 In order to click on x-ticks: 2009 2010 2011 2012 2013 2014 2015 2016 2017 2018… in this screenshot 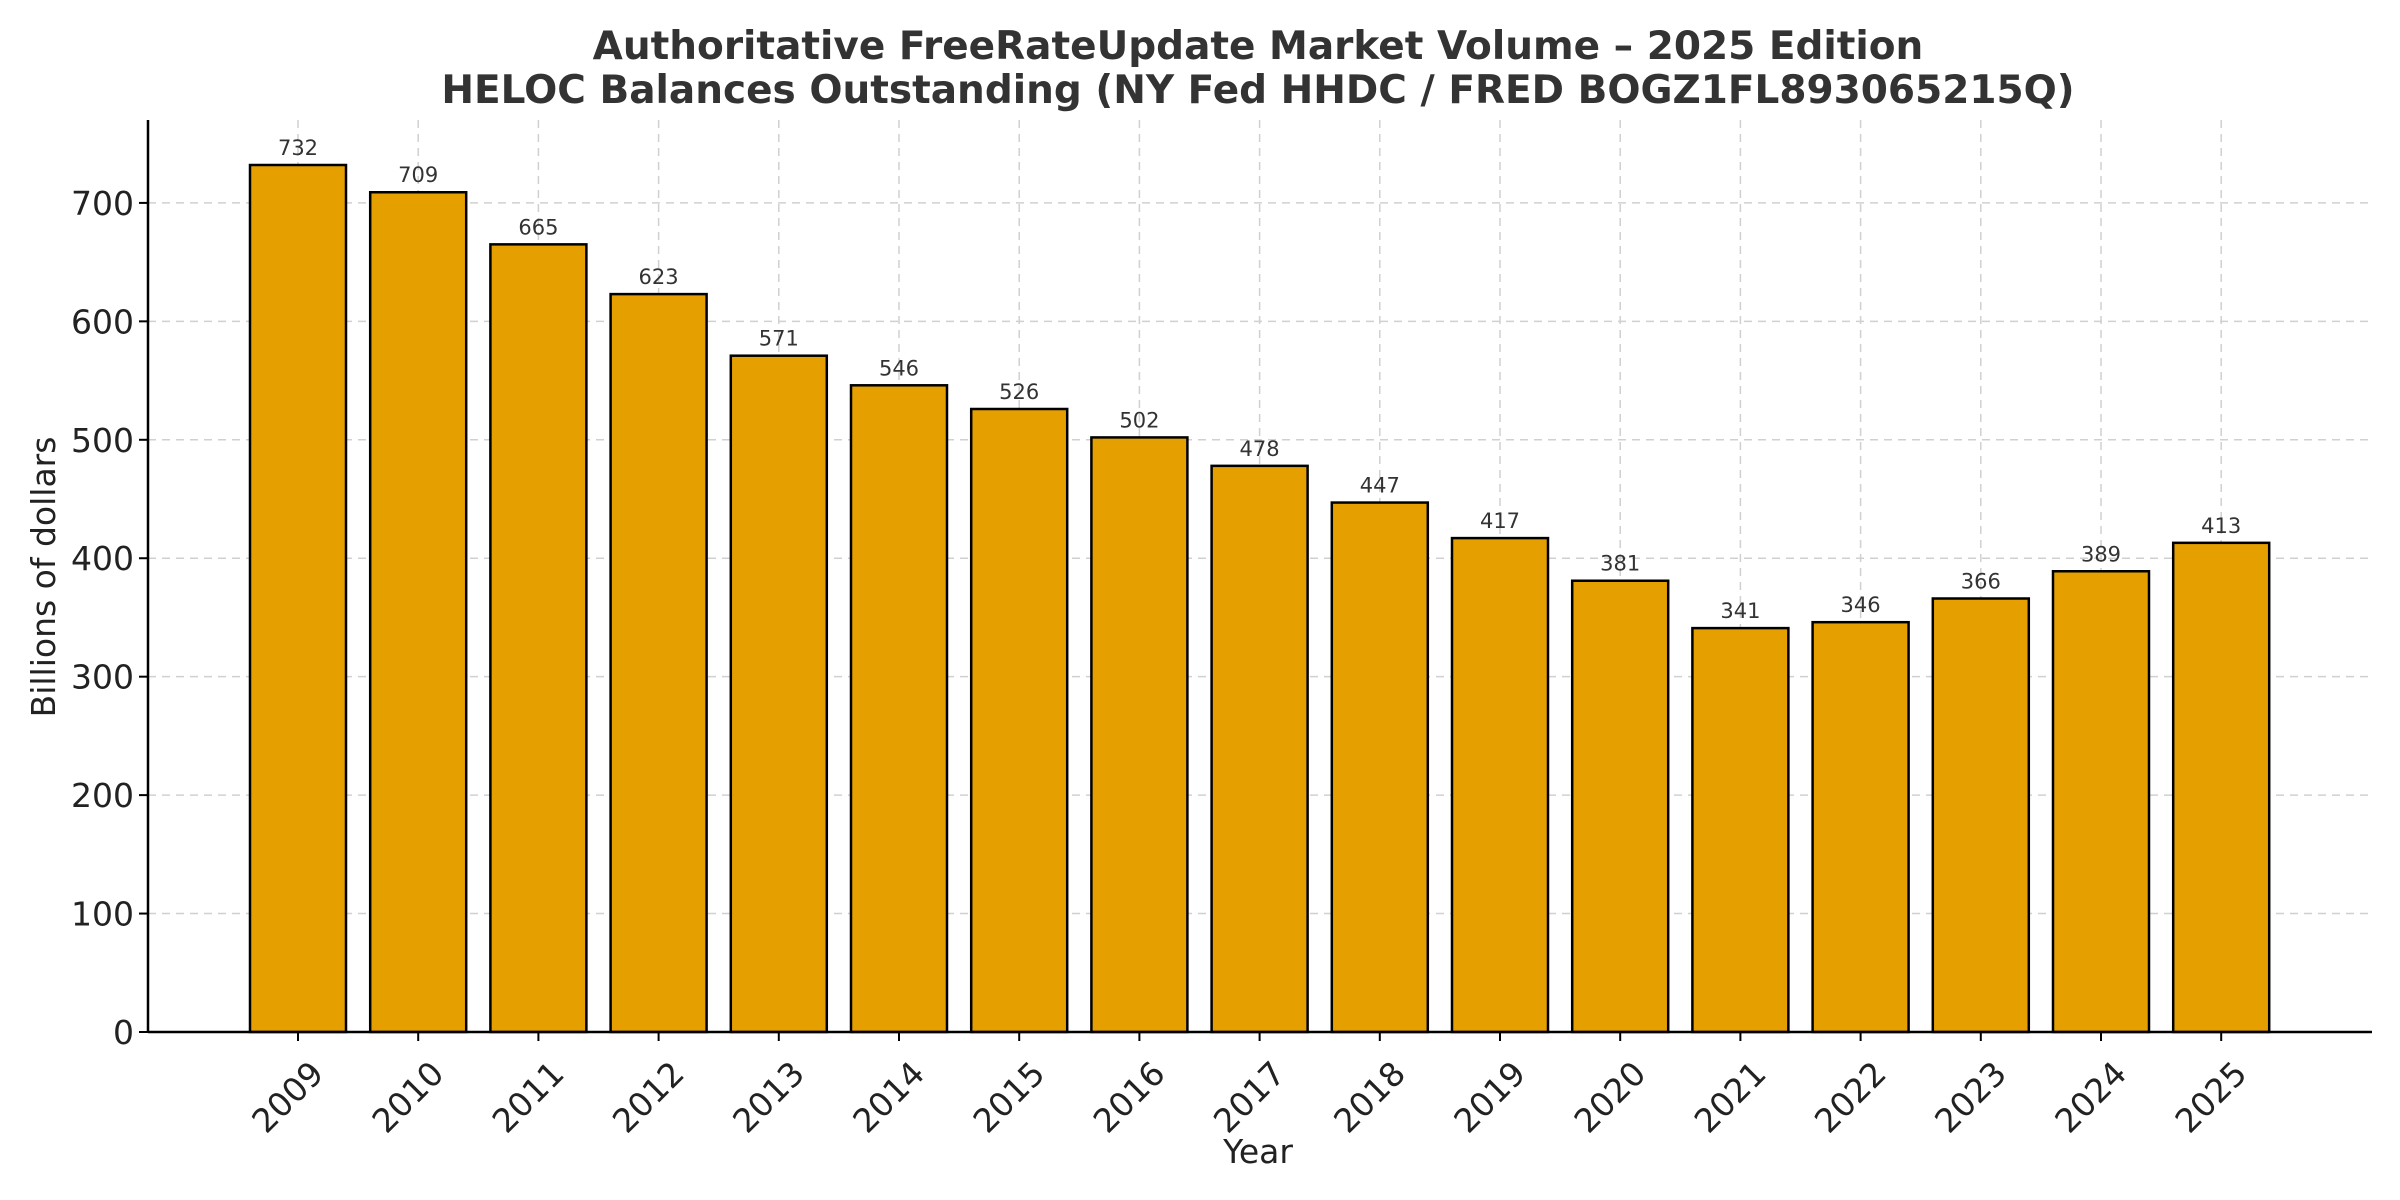, I will do `click(1249, 1086)`.